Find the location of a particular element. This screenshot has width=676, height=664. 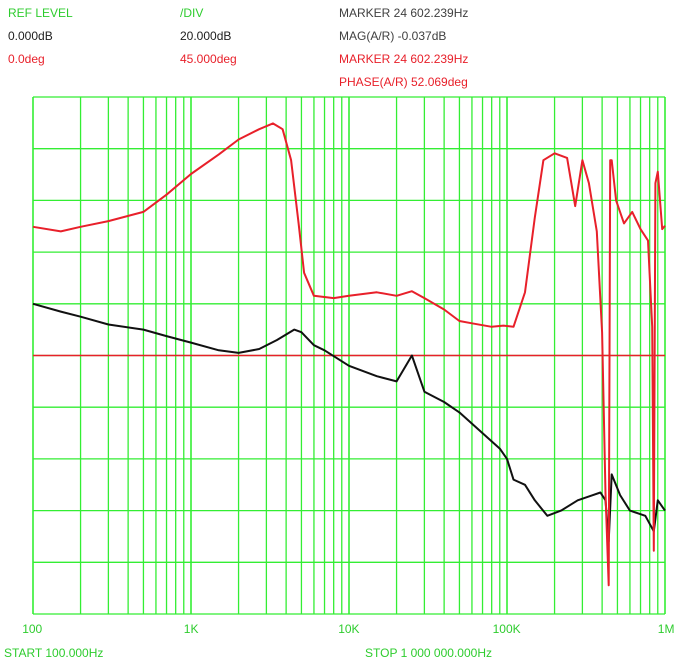

x-tick-label: 100 is located at coordinates (32, 629).